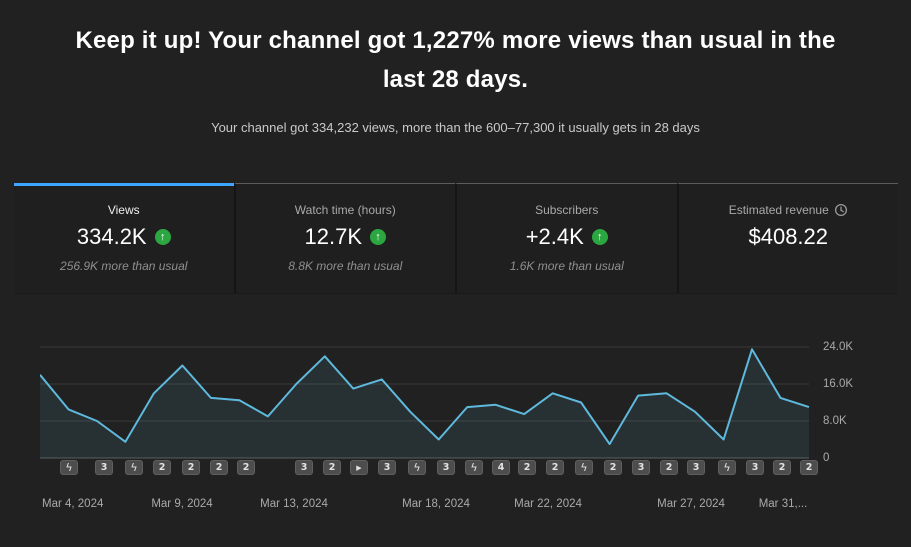 The height and width of the screenshot is (547, 911). Describe the element at coordinates (826, 458) in the screenshot. I see `y-axis-tick: 0` at that location.